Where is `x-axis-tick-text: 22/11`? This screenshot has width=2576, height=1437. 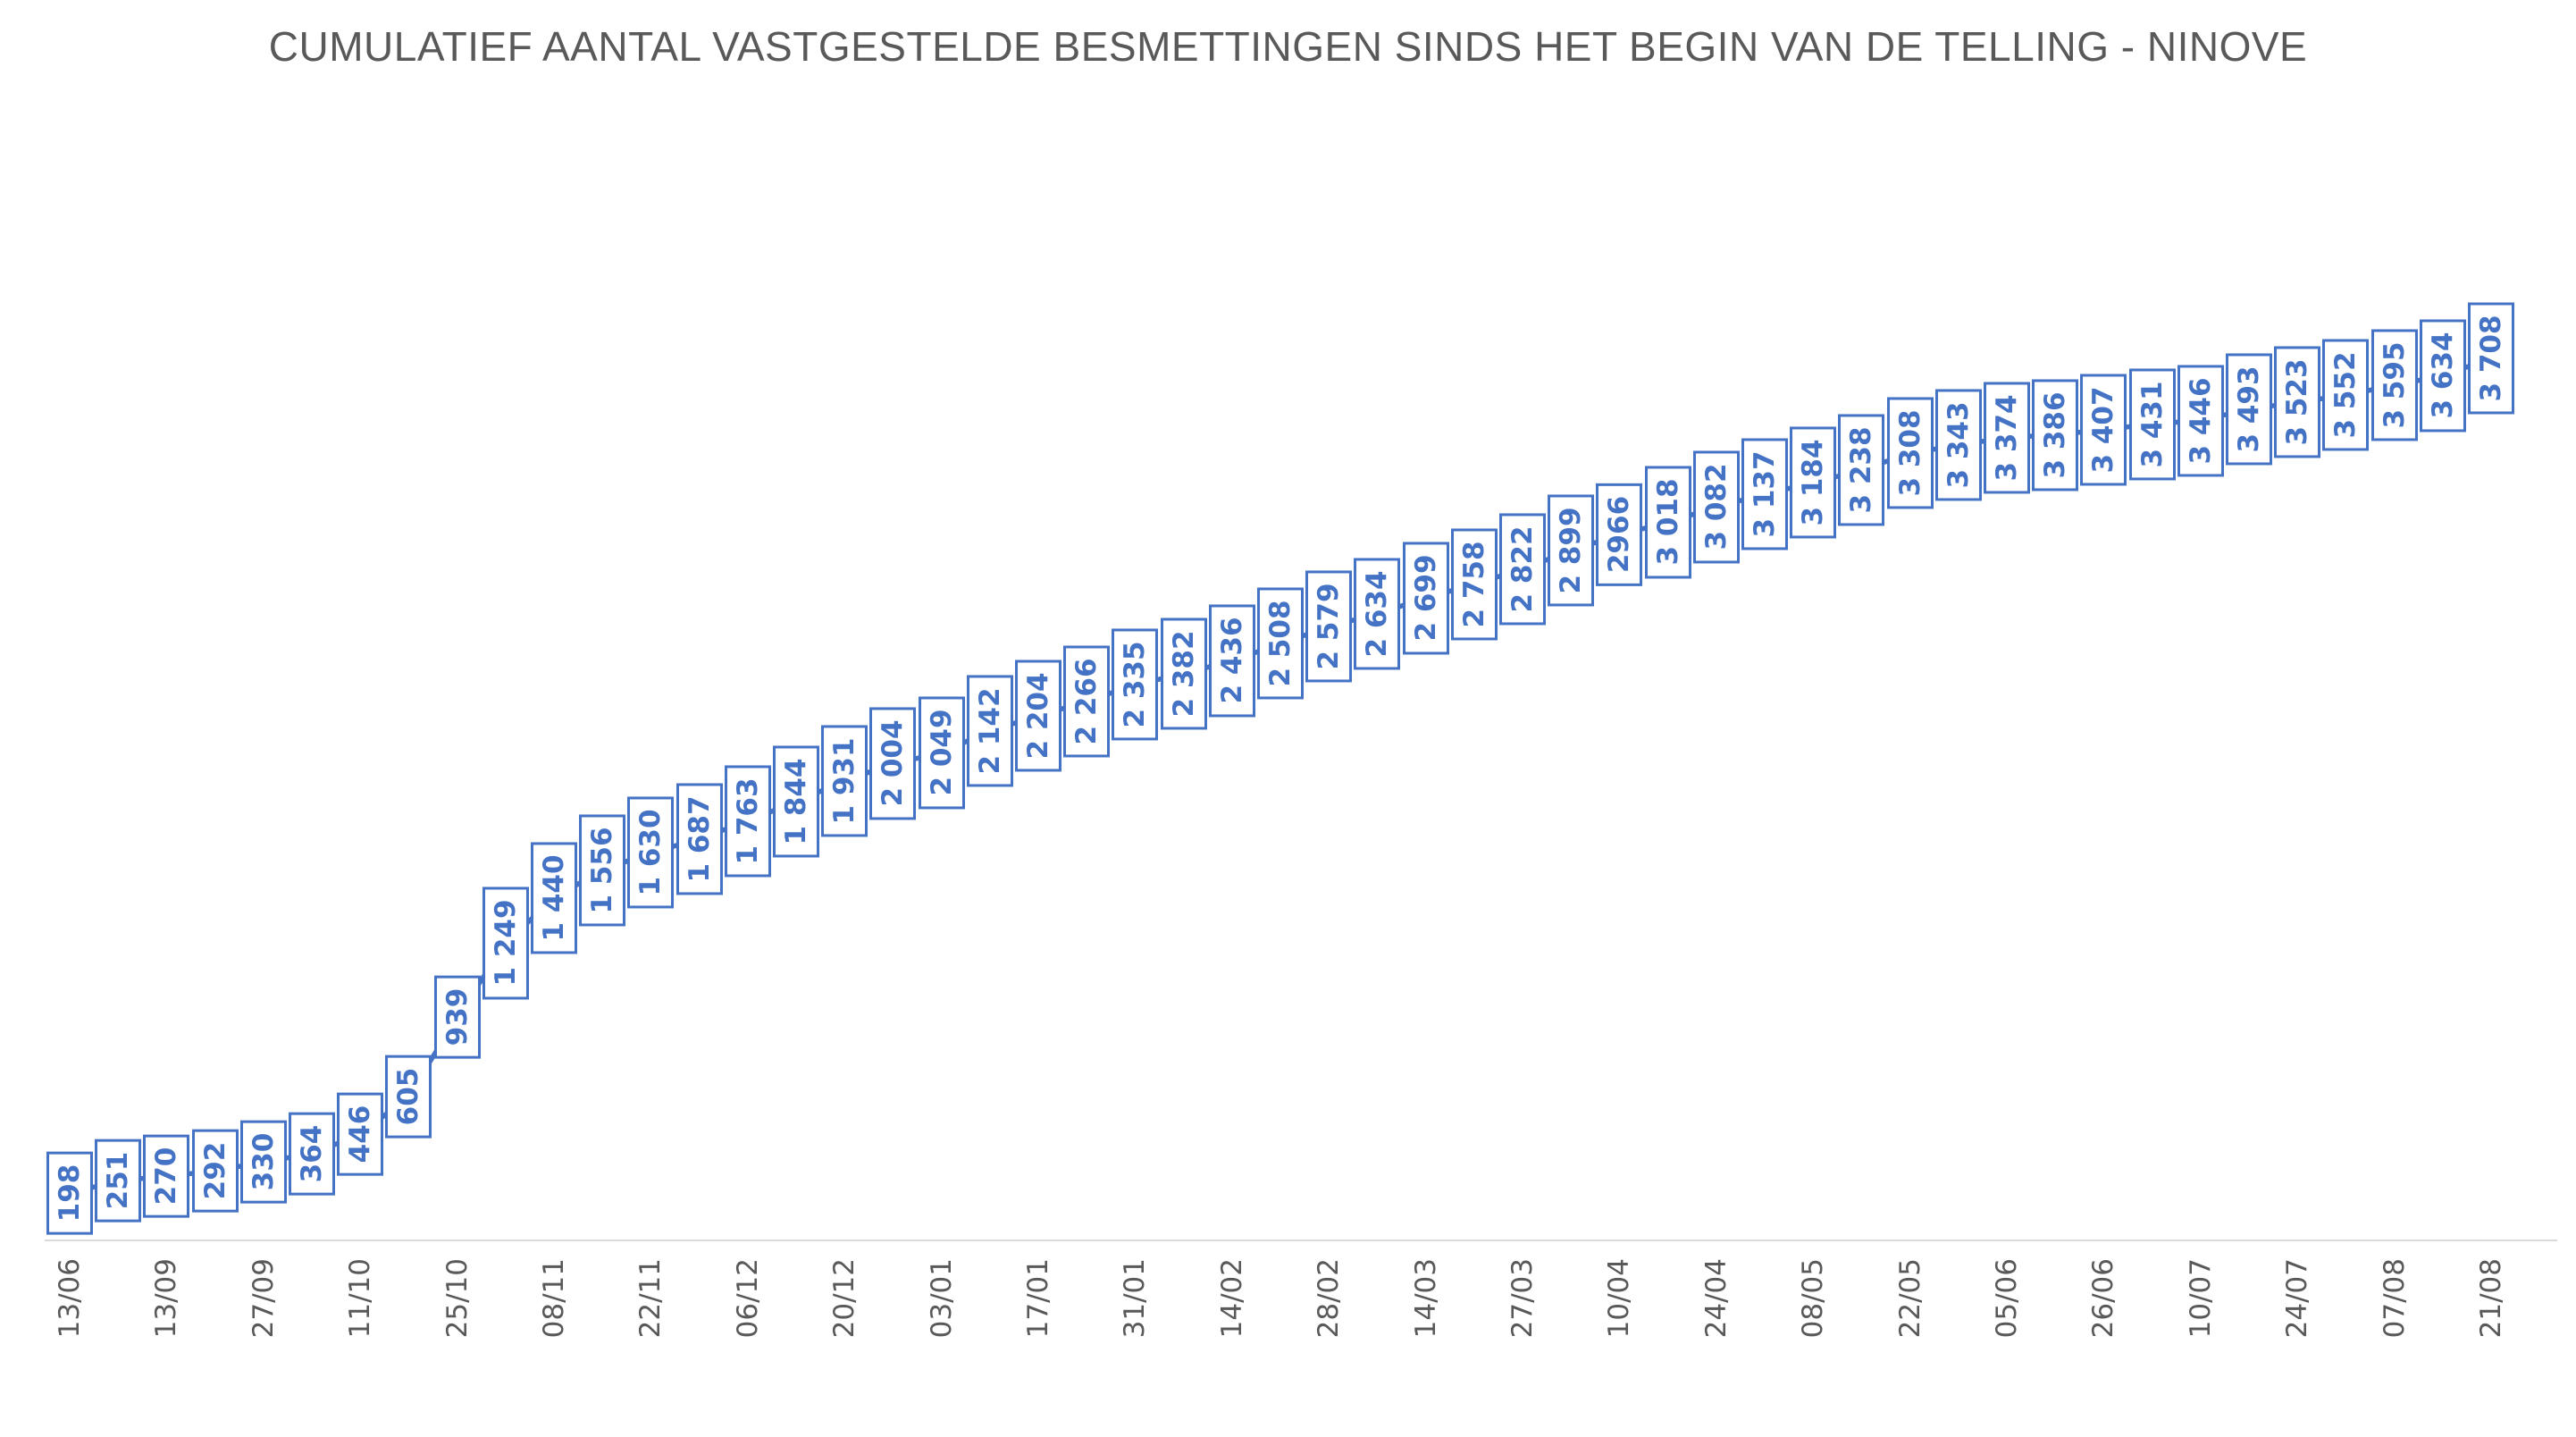 x-axis-tick-text: 22/11 is located at coordinates (650, 1298).